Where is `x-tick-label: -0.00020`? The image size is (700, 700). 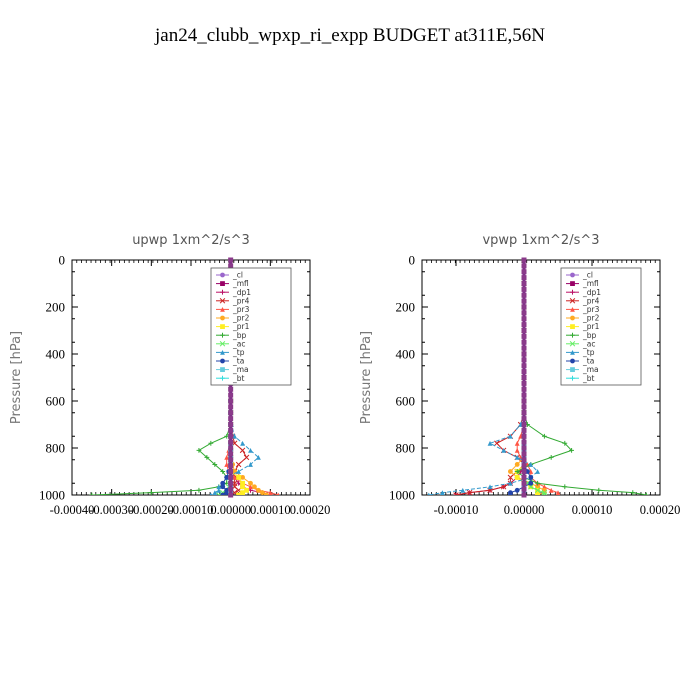 x-tick-label: -0.00020 is located at coordinates (151, 510).